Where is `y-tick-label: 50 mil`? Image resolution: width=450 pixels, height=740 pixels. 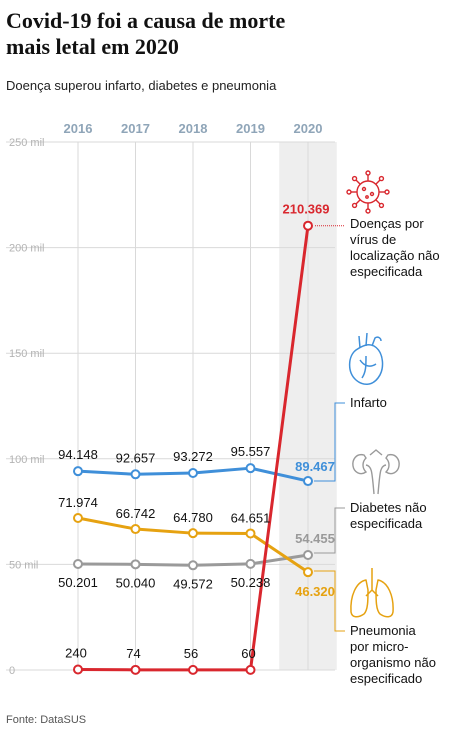
y-tick-label: 50 mil is located at coordinates (23, 565).